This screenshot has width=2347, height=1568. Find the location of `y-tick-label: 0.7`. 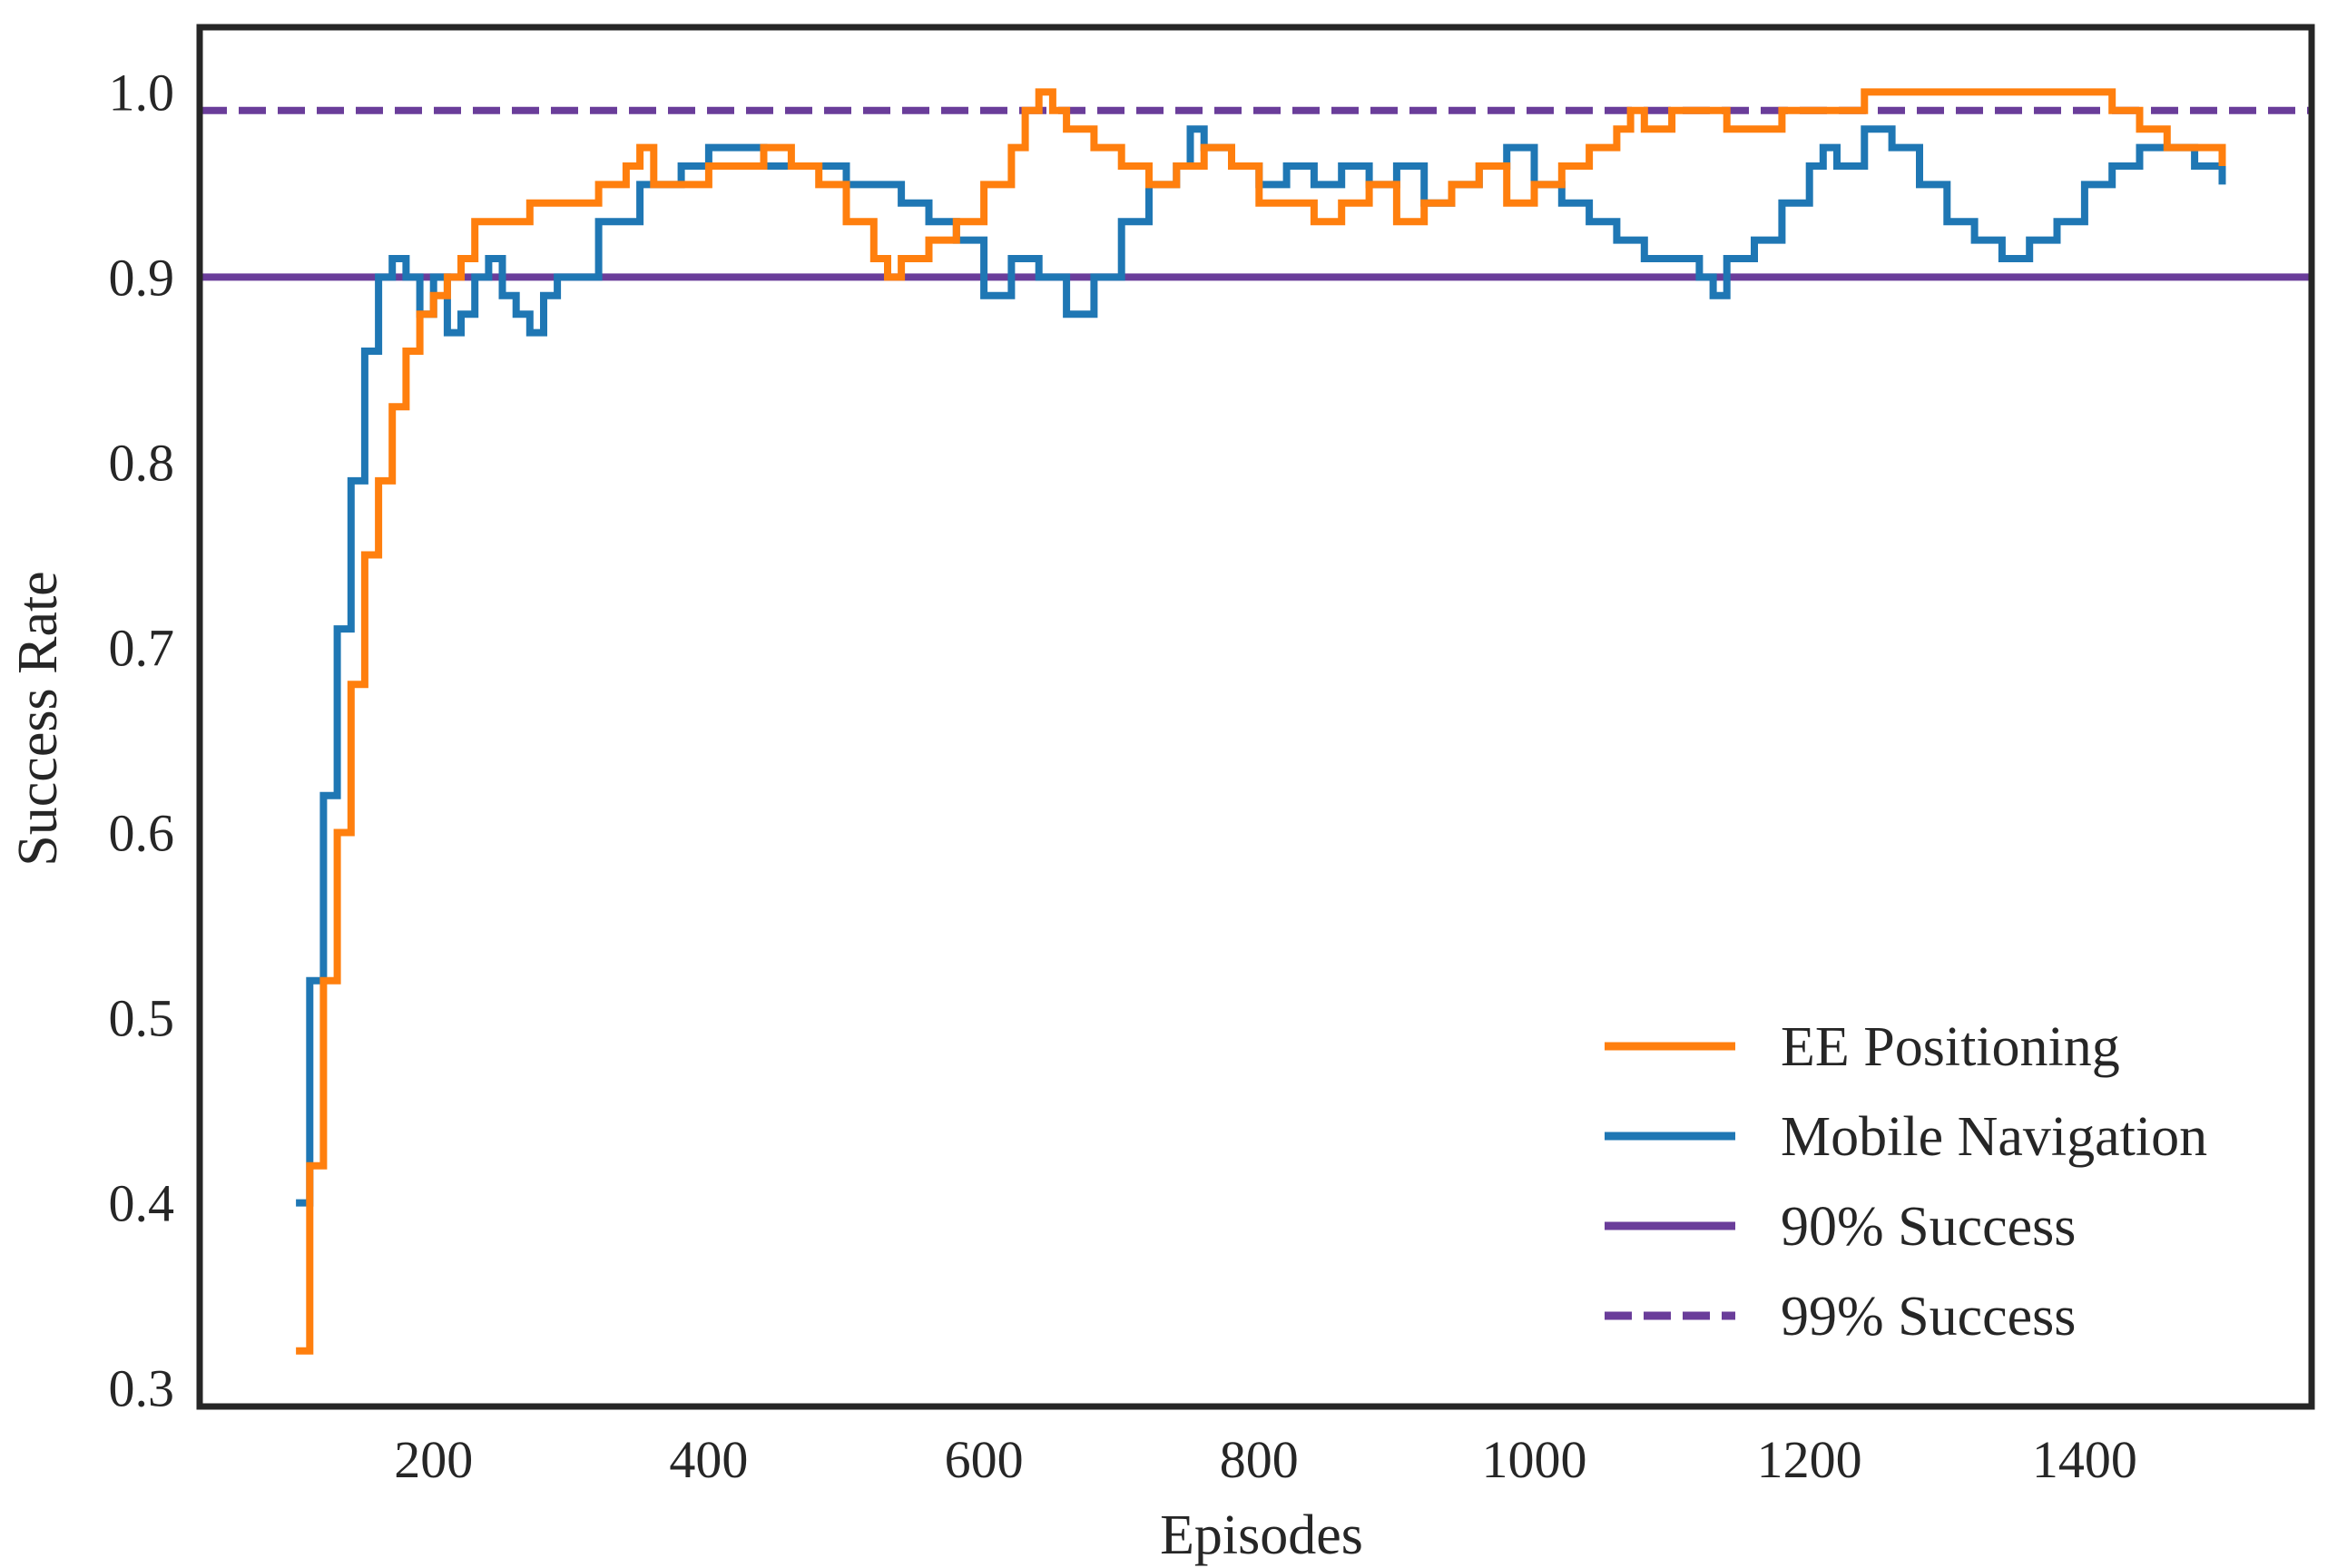

y-tick-label: 0.7 is located at coordinates (142, 647).